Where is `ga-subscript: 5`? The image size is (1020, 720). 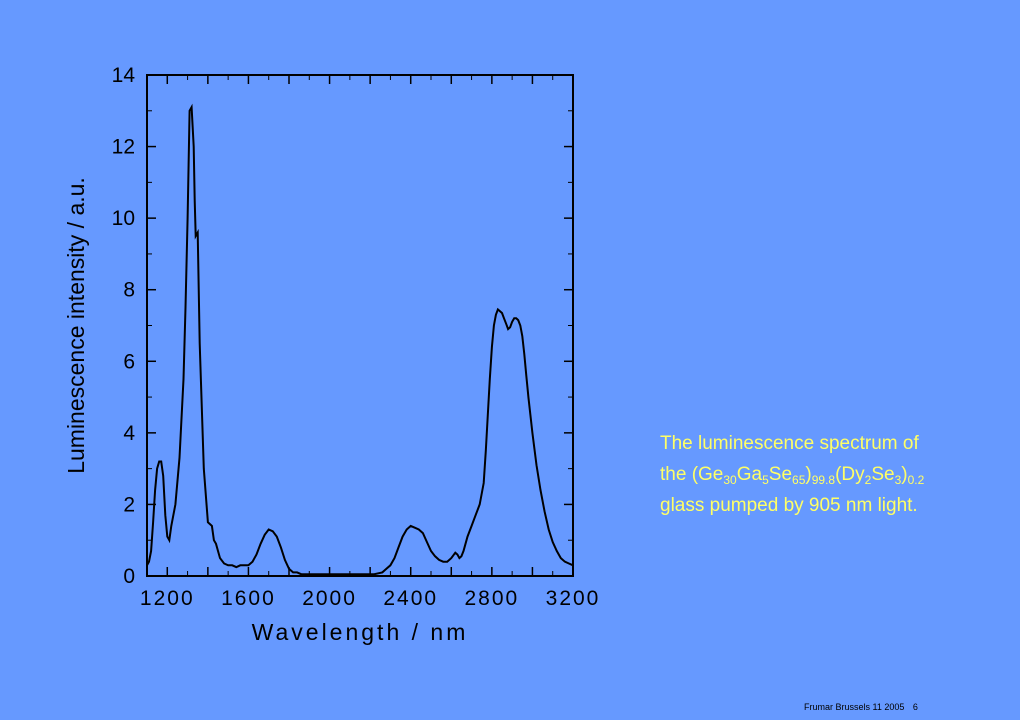 ga-subscript: 5 is located at coordinates (765, 480).